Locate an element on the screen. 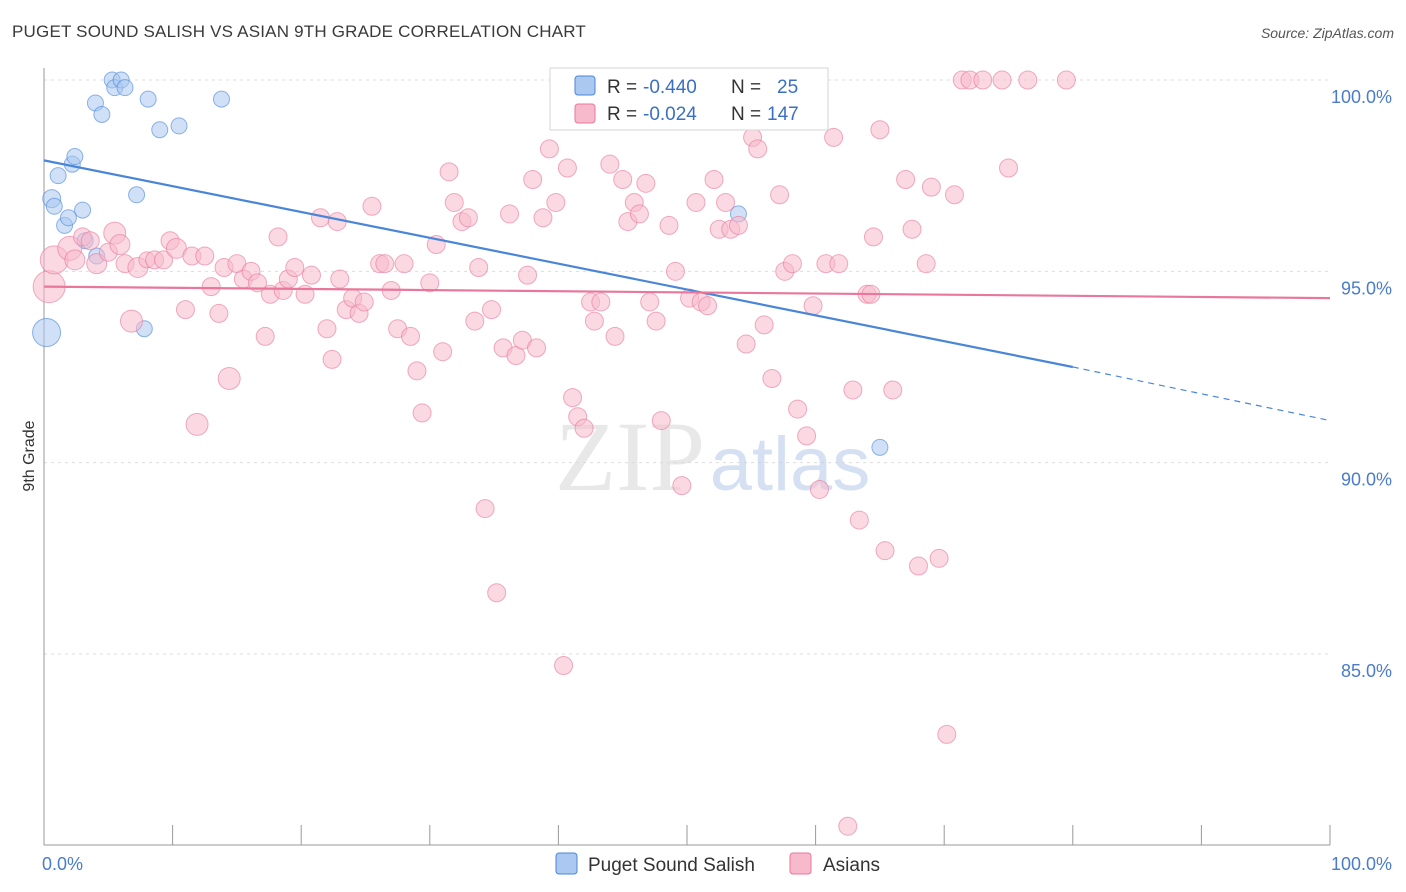  y-tick-label: 85.0% is located at coordinates (1366, 671).